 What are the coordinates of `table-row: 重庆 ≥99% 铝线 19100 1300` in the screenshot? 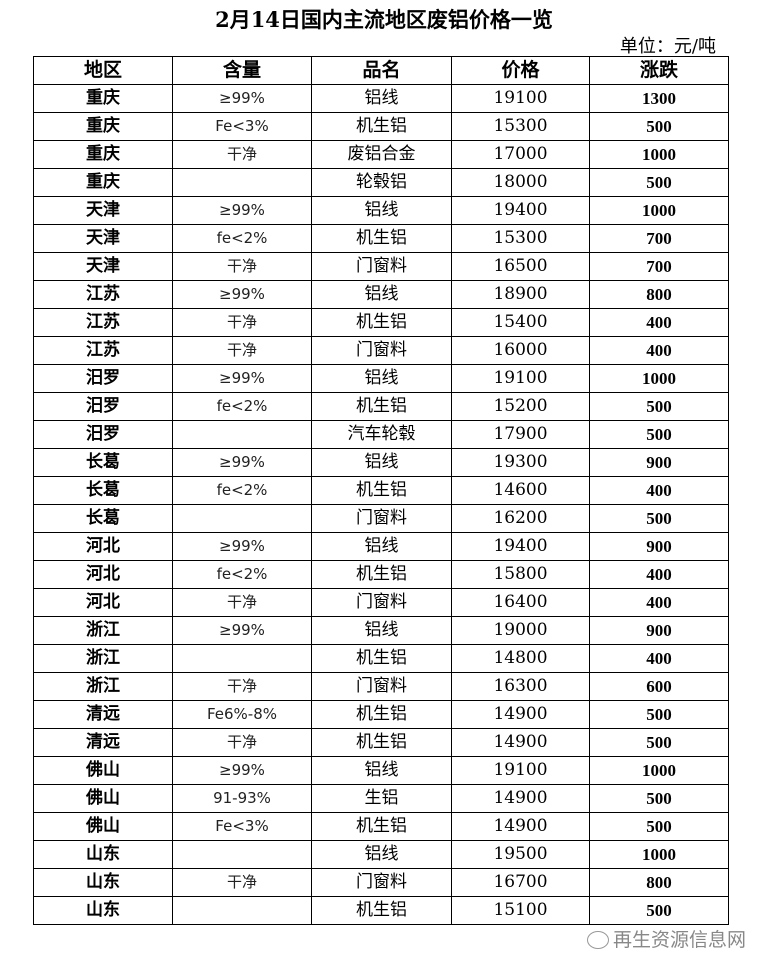 It's located at (381, 98).